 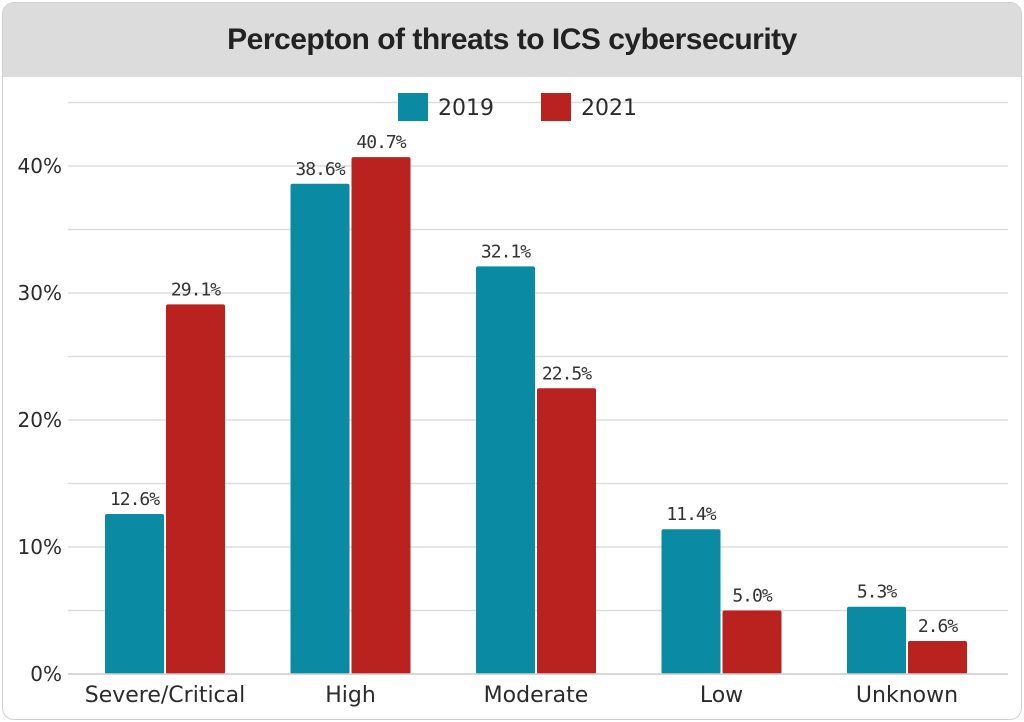 I want to click on legend-label: 2021, so click(x=609, y=108).